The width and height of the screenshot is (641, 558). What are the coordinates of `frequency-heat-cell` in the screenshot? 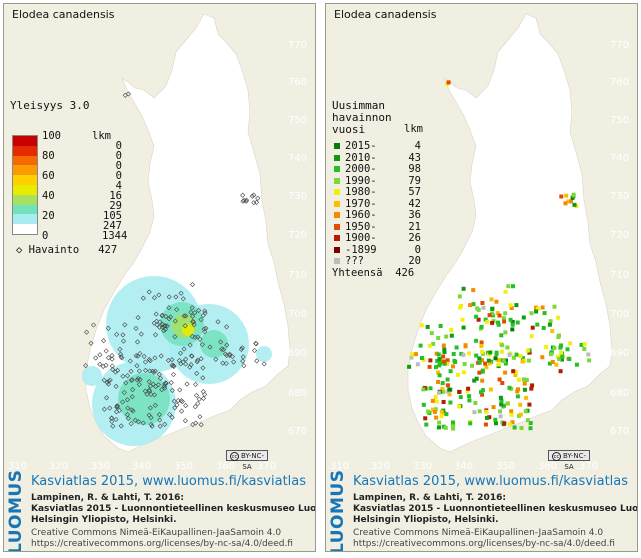 It's located at (264, 354).